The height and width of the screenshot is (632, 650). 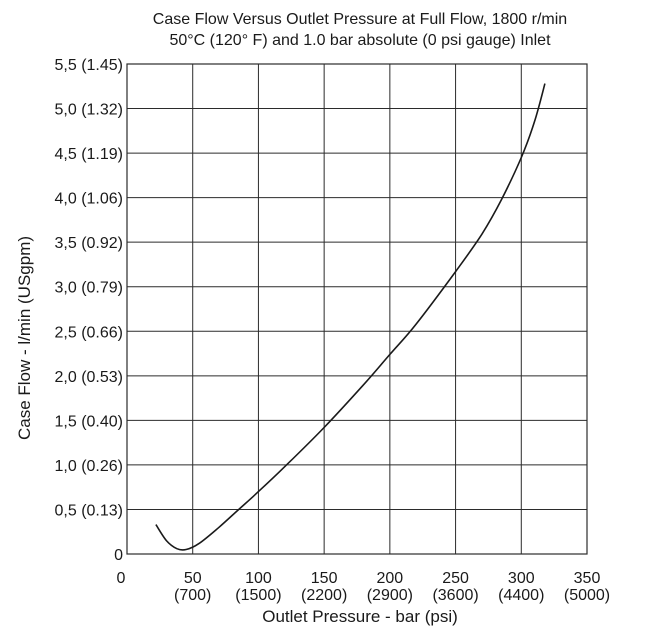 What do you see at coordinates (258, 595) in the screenshot?
I see `x-tick-sublabel: (1500)` at bounding box center [258, 595].